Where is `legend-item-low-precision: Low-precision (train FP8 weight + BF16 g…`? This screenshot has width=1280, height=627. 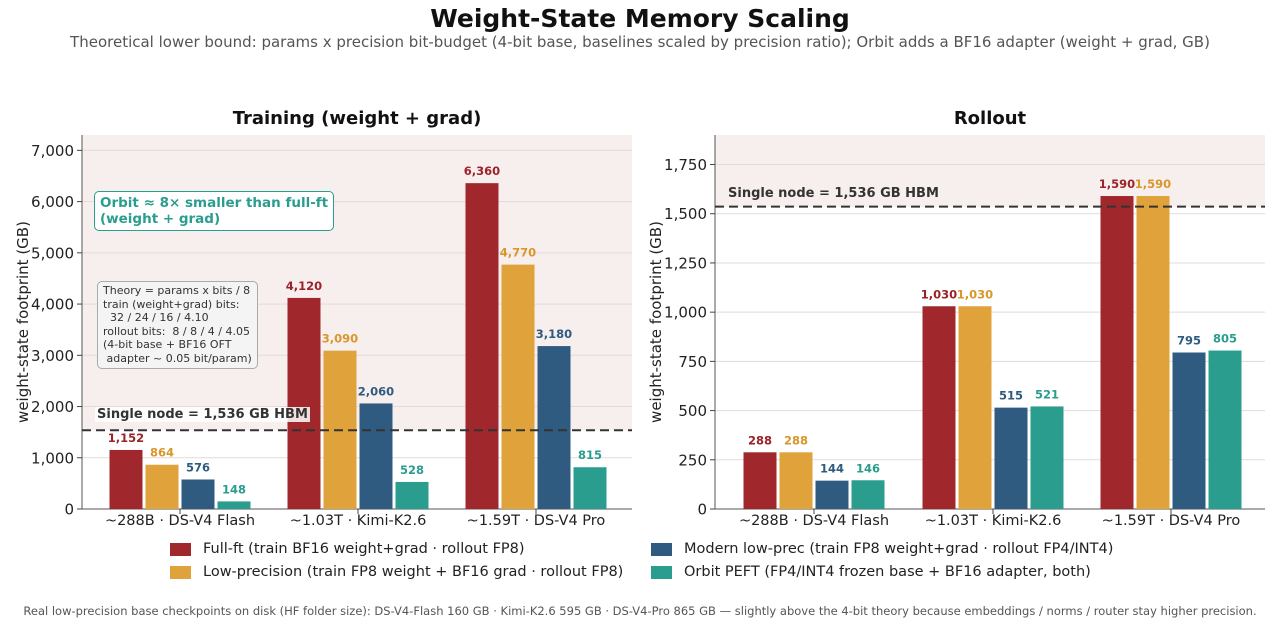 legend-item-low-precision: Low-precision (train FP8 weight + BF16 g… is located at coordinates (396, 572).